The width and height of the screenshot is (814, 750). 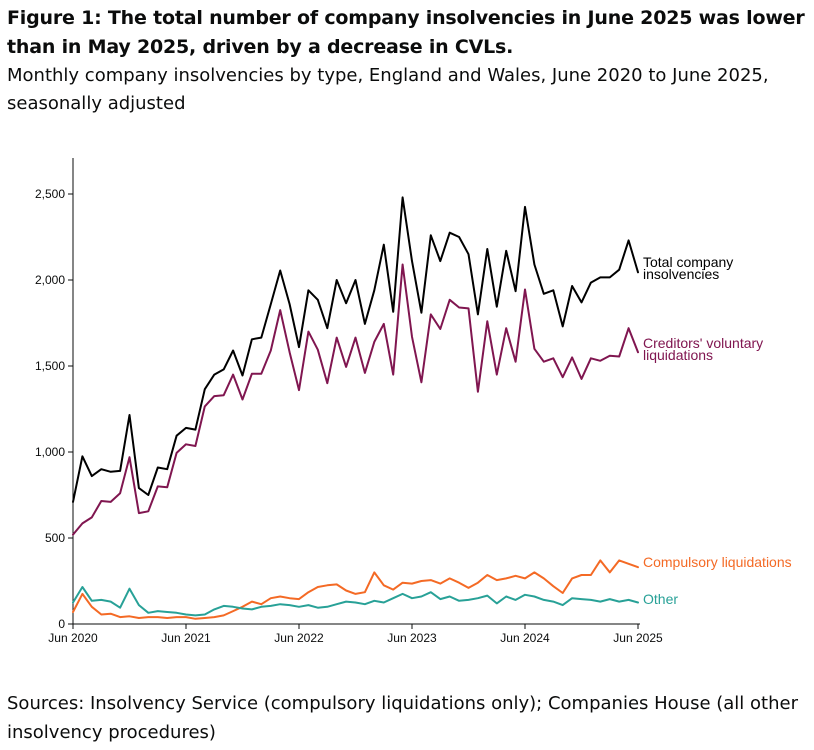 What do you see at coordinates (525, 638) in the screenshot?
I see `x-tick-label: Jun 2024` at bounding box center [525, 638].